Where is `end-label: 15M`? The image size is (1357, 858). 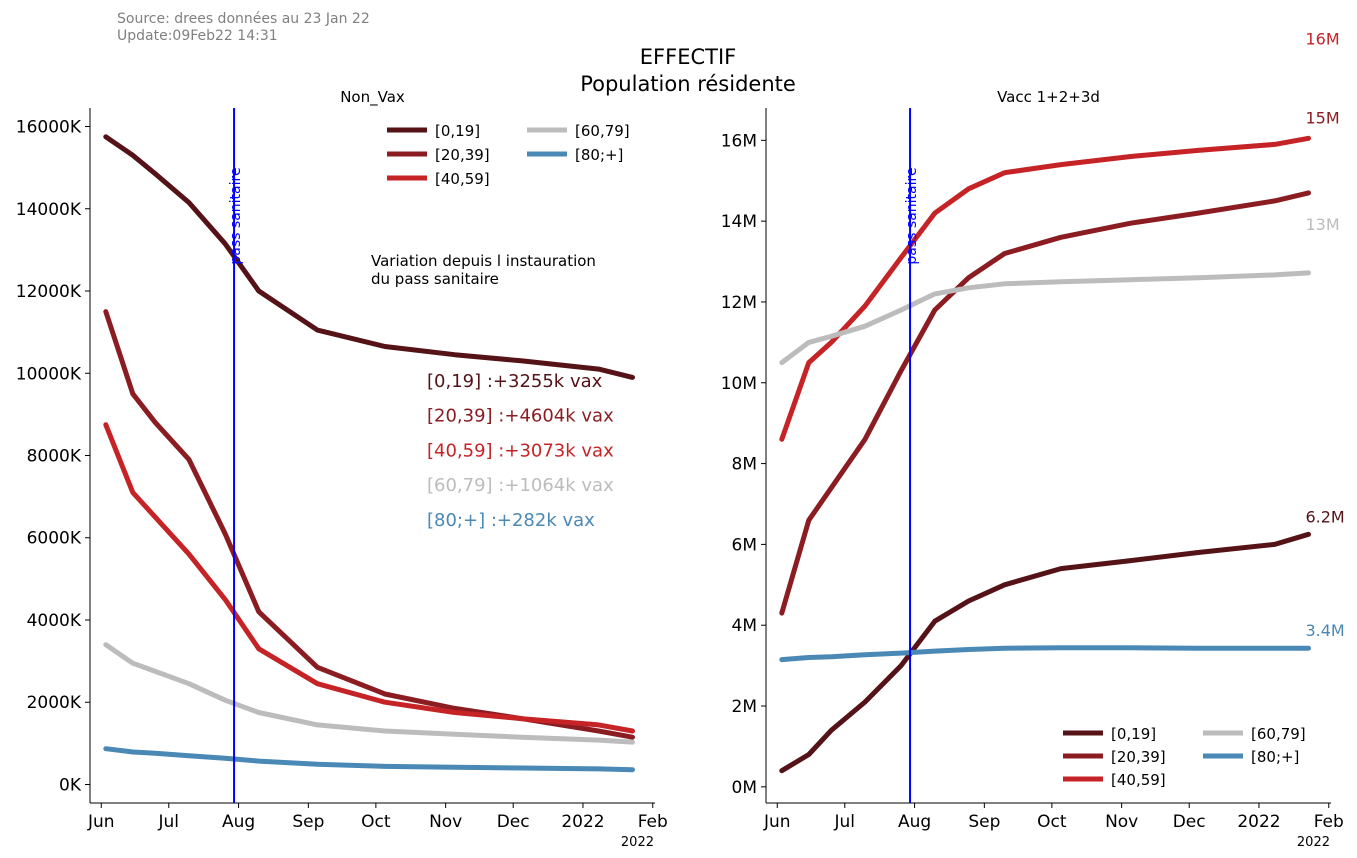
end-label: 15M is located at coordinates (1322, 117).